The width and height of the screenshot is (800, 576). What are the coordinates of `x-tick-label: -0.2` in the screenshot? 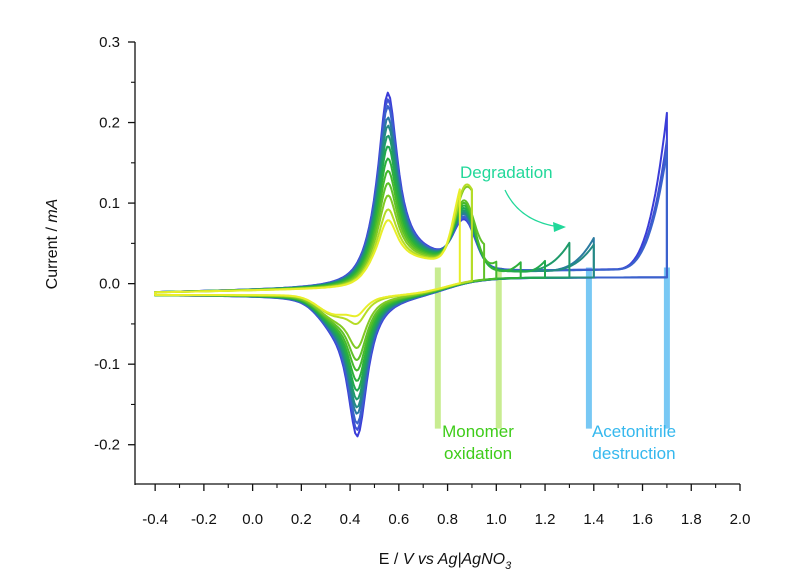 It's located at (204, 519).